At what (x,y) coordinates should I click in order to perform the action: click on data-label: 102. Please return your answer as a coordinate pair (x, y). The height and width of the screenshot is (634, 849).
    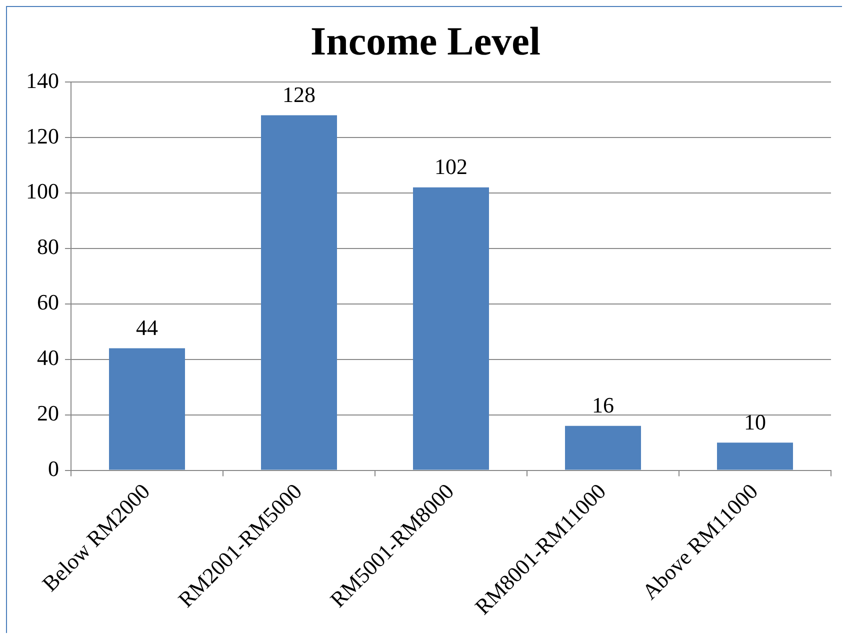
    Looking at the image, I should click on (451, 167).